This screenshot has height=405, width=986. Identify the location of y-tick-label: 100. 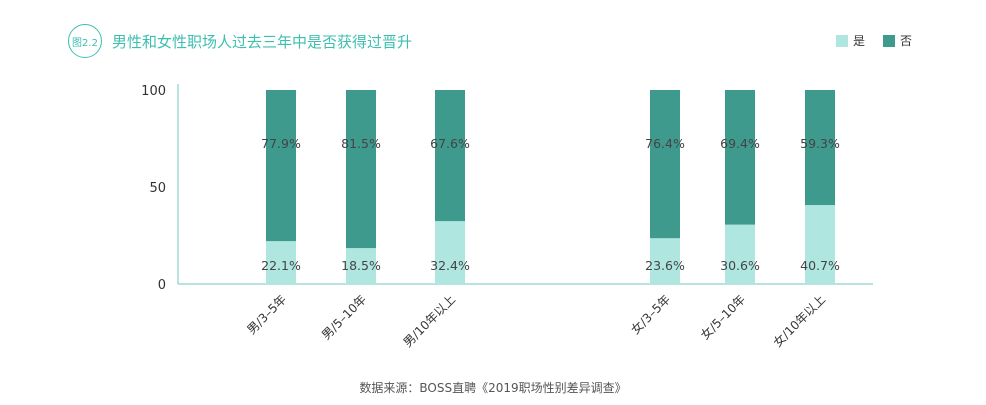
(153, 91).